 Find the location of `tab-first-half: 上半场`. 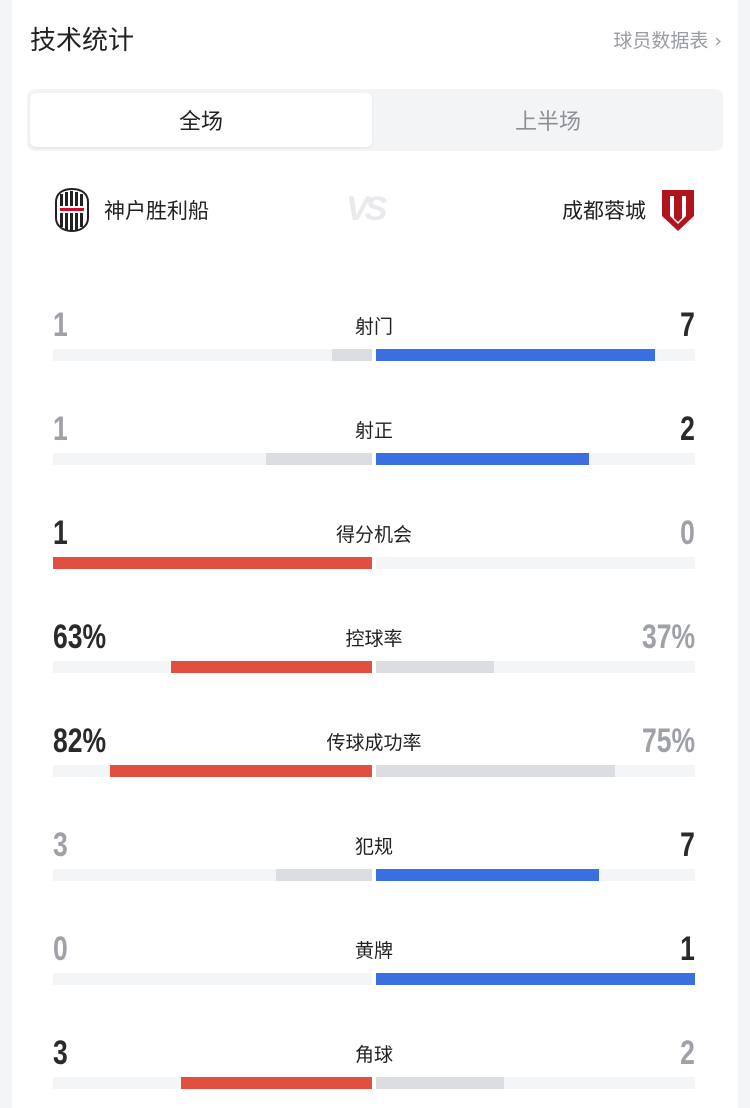

tab-first-half: 上半场 is located at coordinates (547, 122).